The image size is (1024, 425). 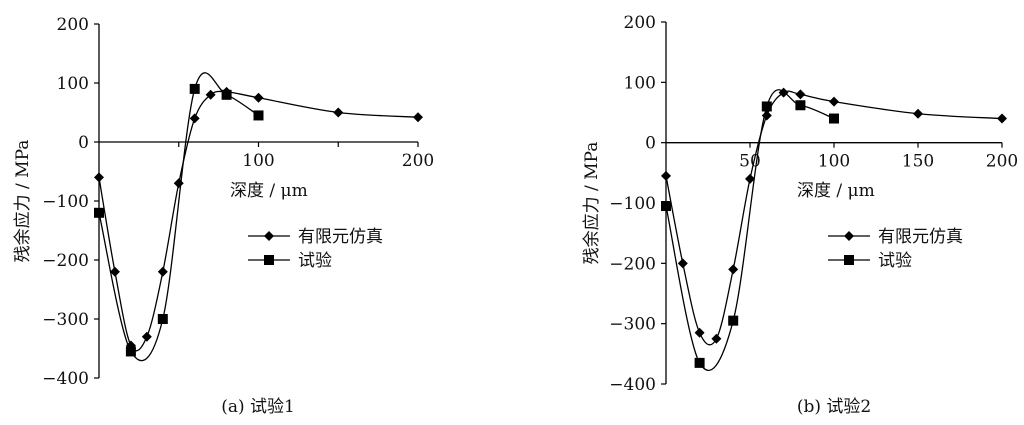 I want to click on figure-caption: (b) 试验2, so click(x=834, y=407).